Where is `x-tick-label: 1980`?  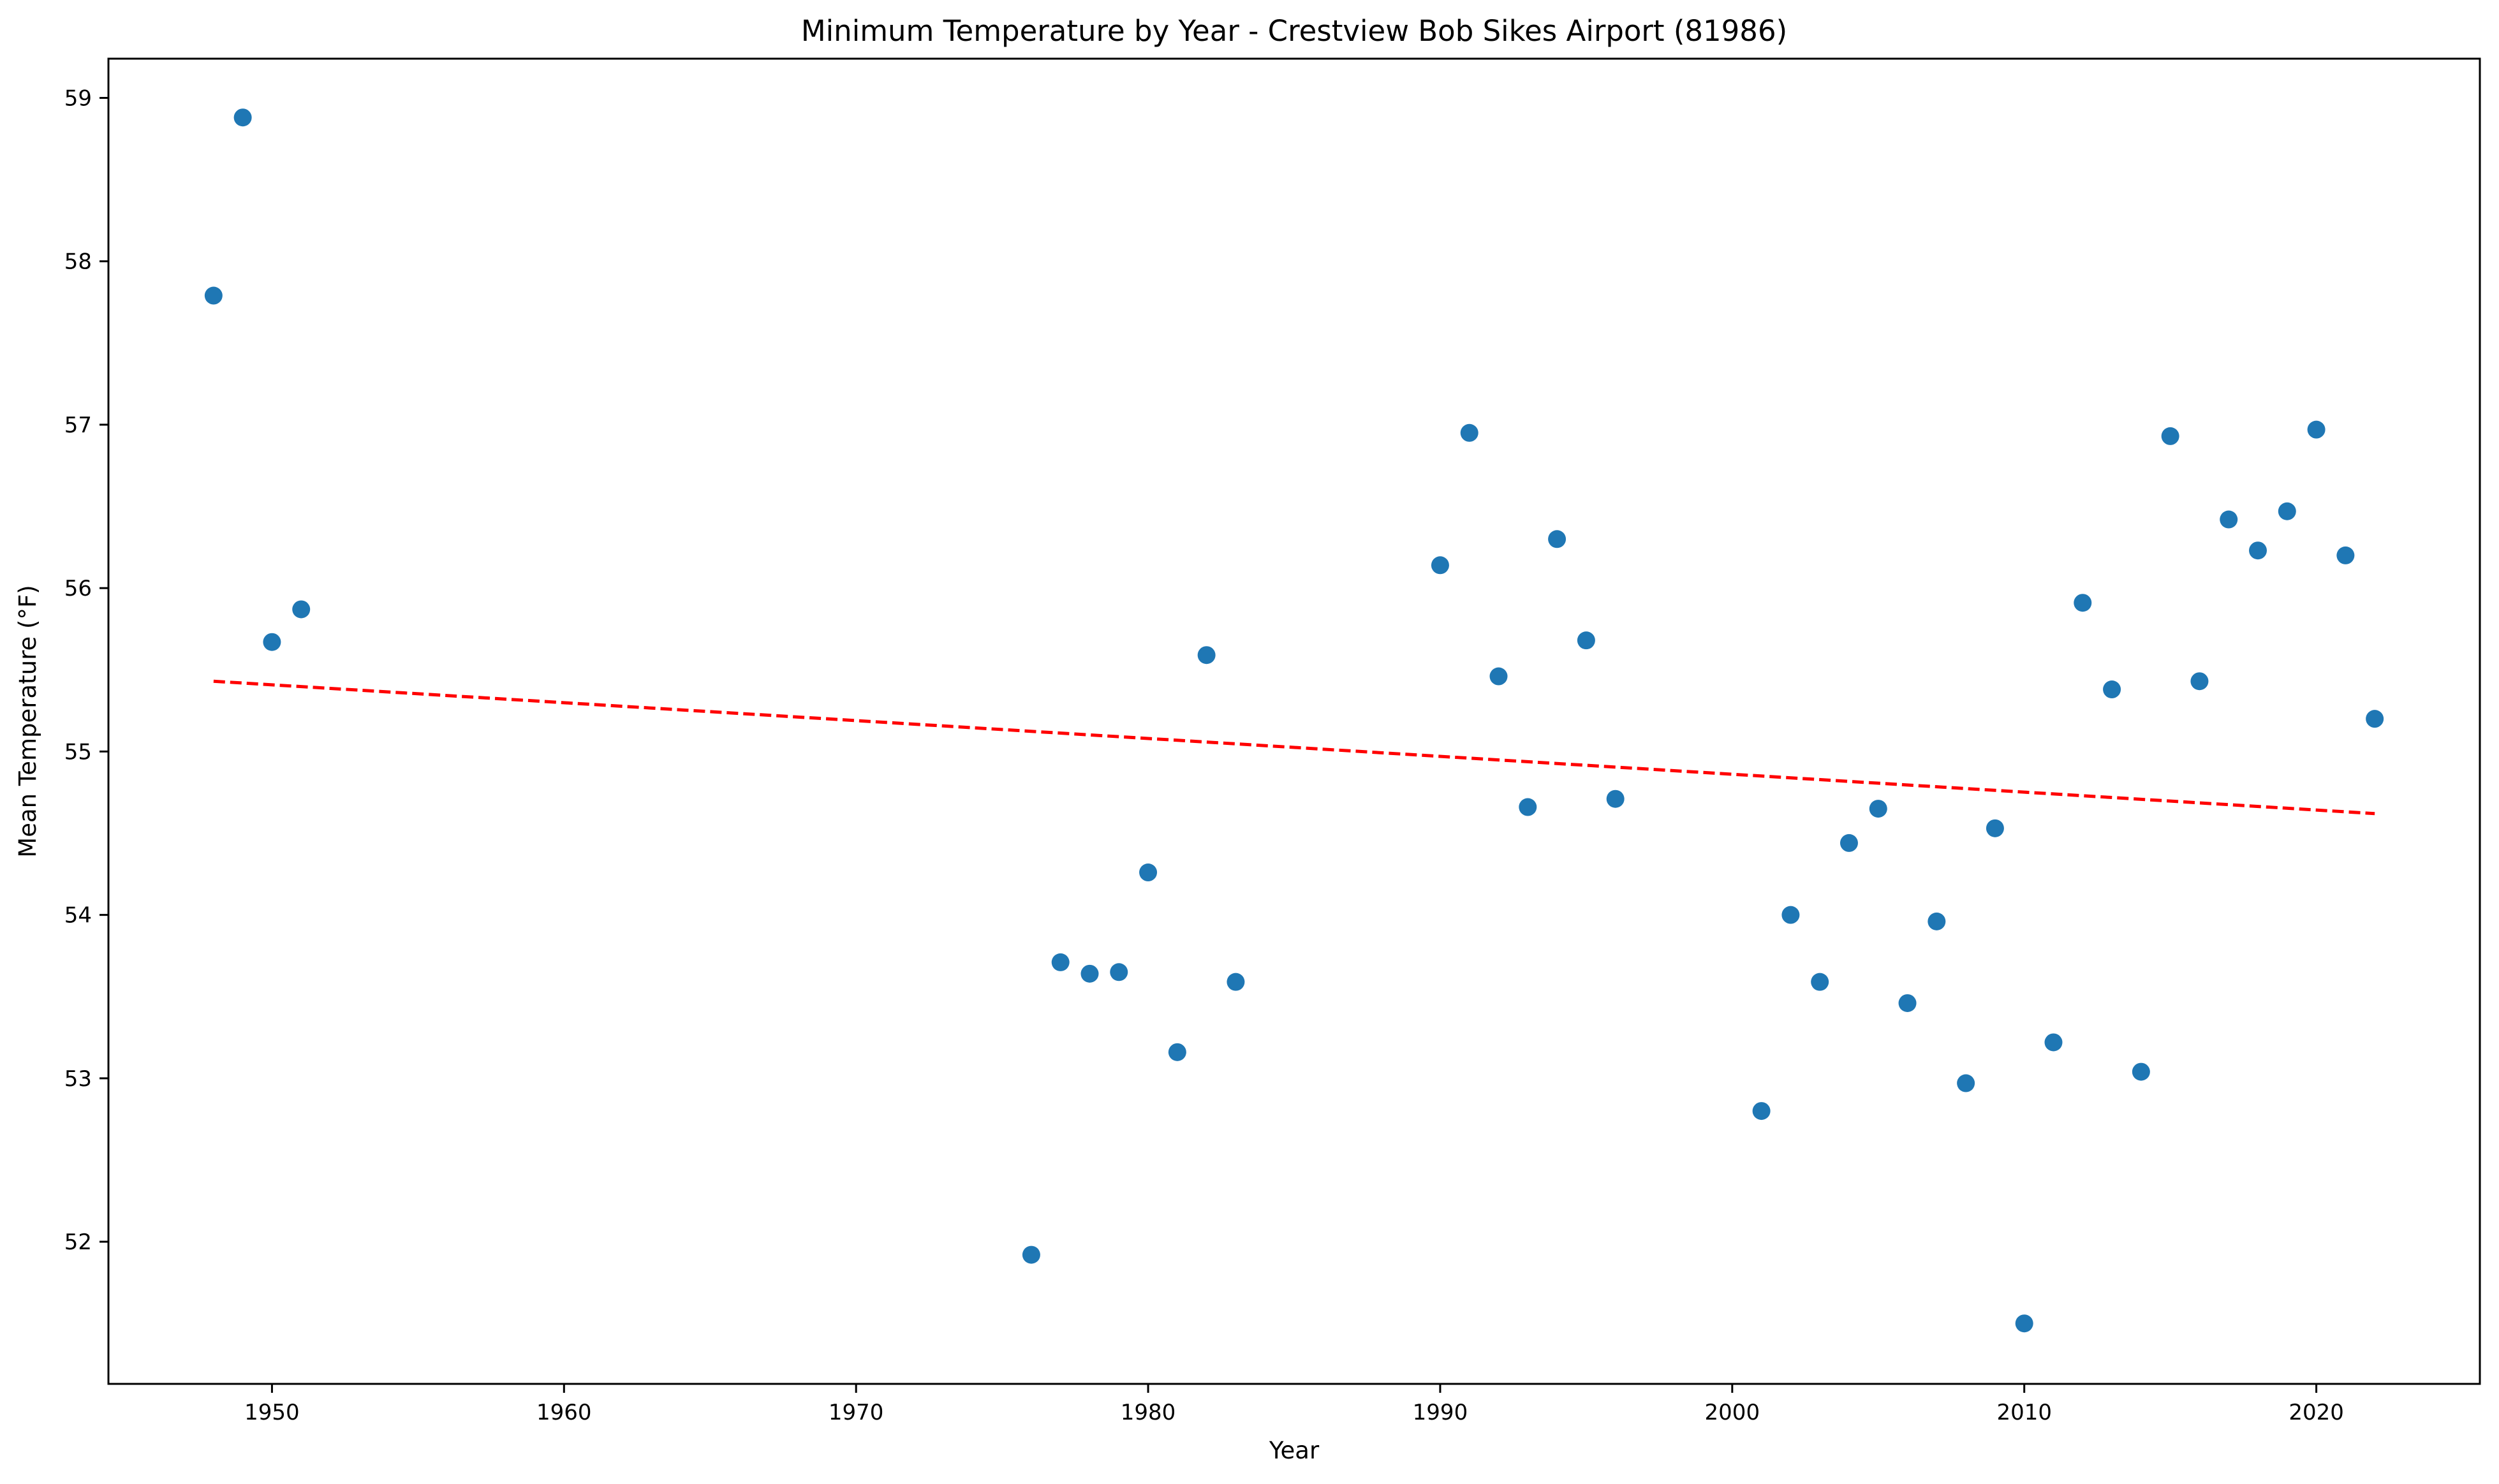
x-tick-label: 1980 is located at coordinates (1149, 1412).